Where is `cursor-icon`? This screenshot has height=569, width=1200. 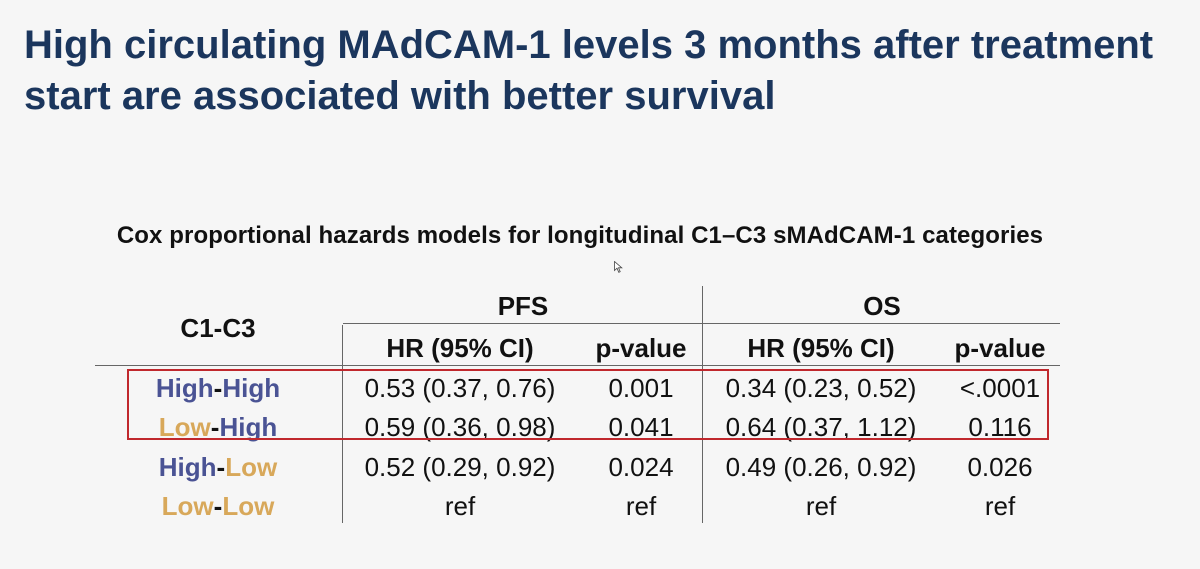 cursor-icon is located at coordinates (618, 267).